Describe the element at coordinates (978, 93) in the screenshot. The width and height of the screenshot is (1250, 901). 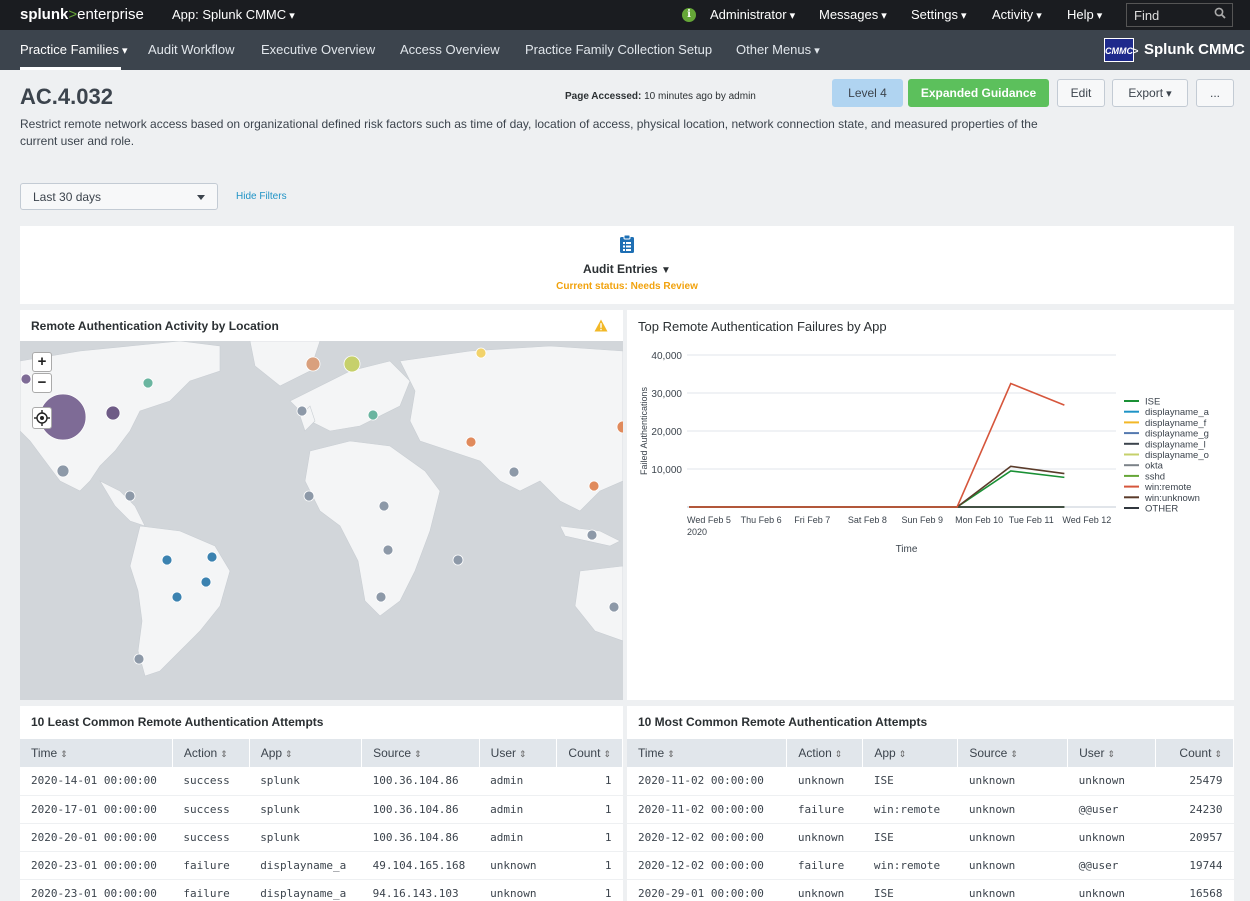
I see `expanded-guidance-button: Expanded Guidance` at that location.